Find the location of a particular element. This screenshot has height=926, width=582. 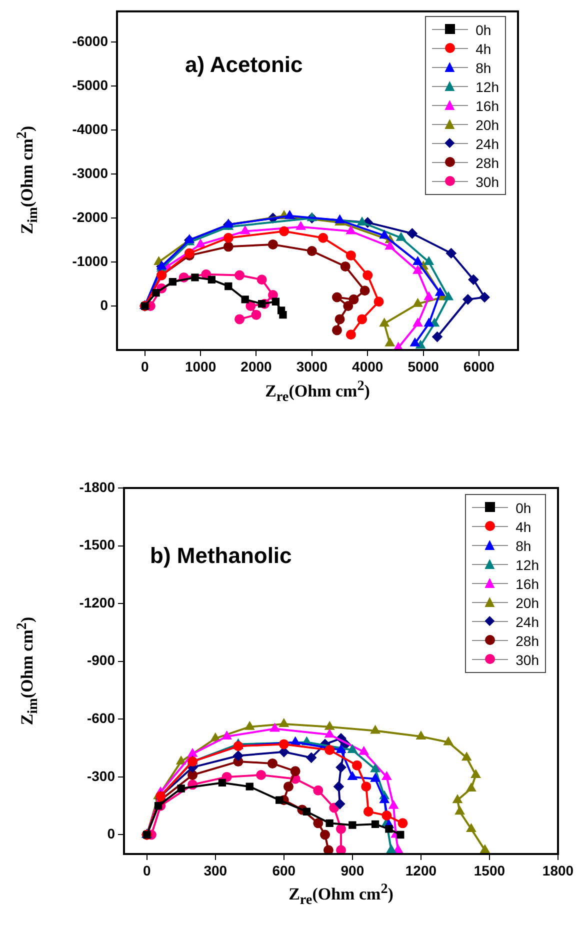

y-tick-label: -3000 is located at coordinates (90, 172).